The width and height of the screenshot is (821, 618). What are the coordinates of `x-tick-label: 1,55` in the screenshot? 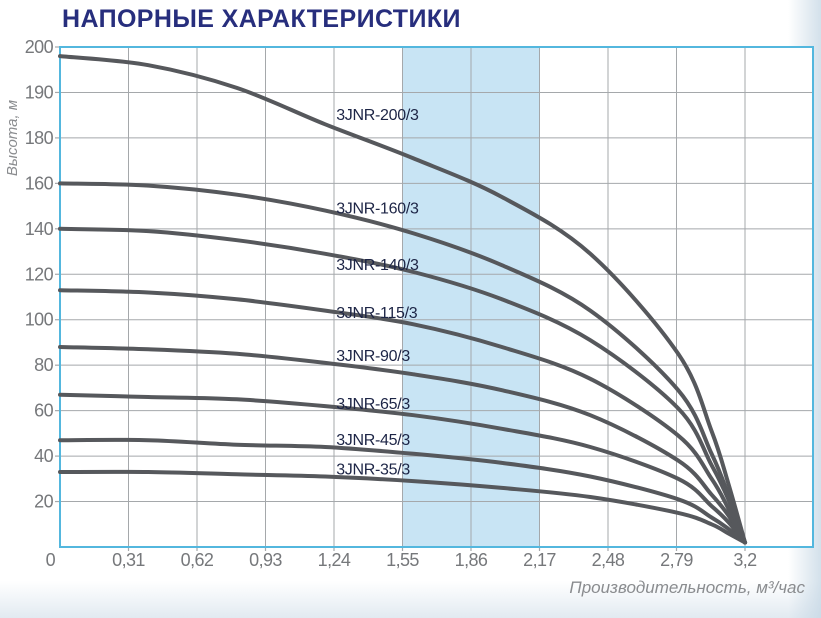 It's located at (402, 560).